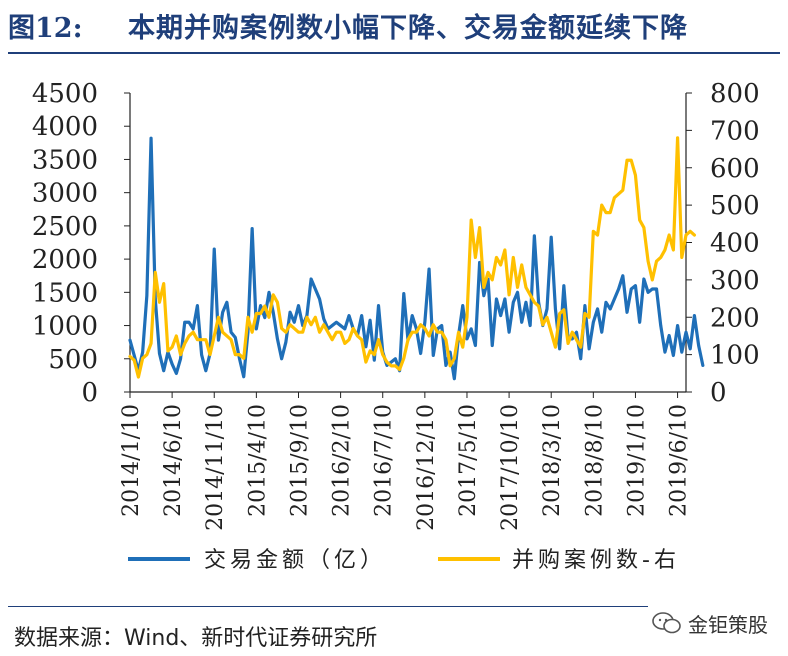  I want to click on y-right-tick-label: 300, so click(735, 281).